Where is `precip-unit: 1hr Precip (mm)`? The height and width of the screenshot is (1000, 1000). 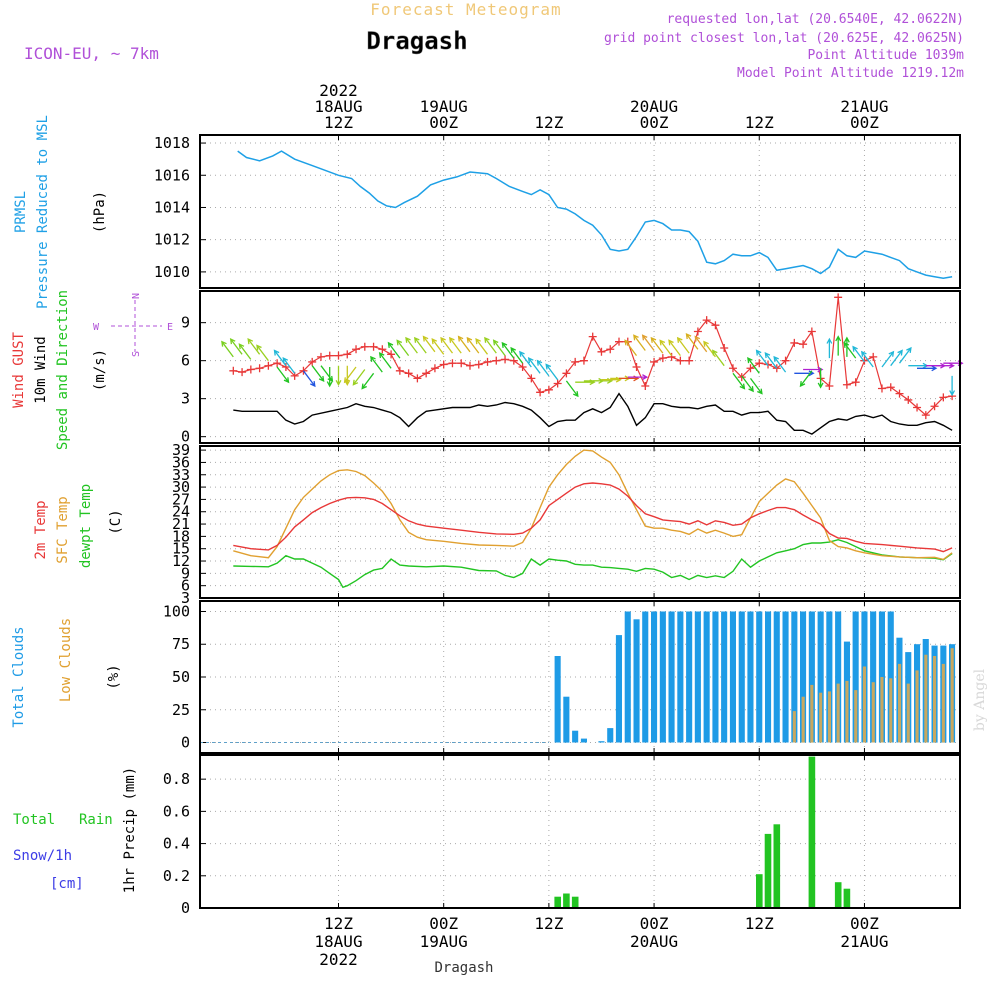 precip-unit: 1hr Precip (mm) is located at coordinates (130, 830).